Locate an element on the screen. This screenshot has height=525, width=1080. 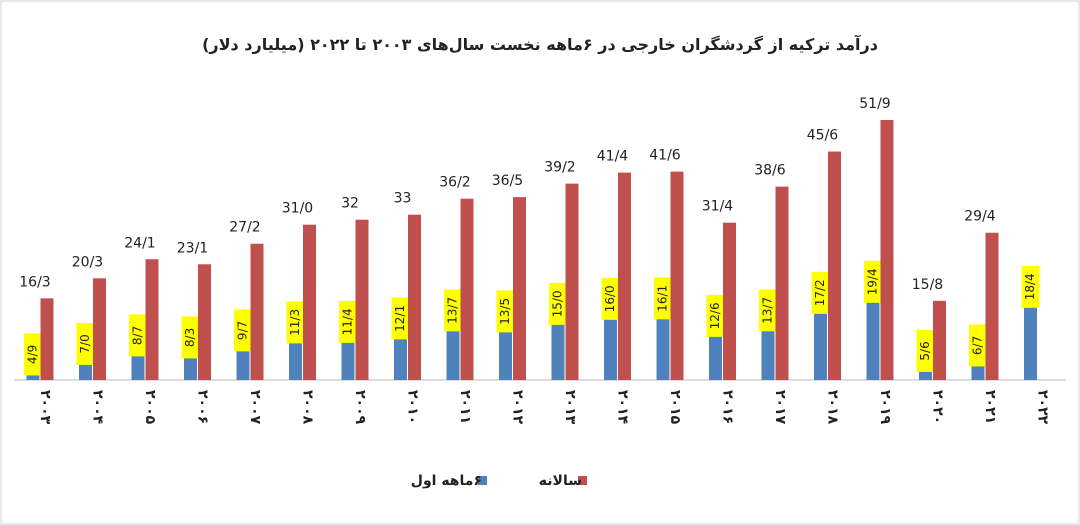
x-tick-label: ۲۰۱۳ is located at coordinates (570, 407).